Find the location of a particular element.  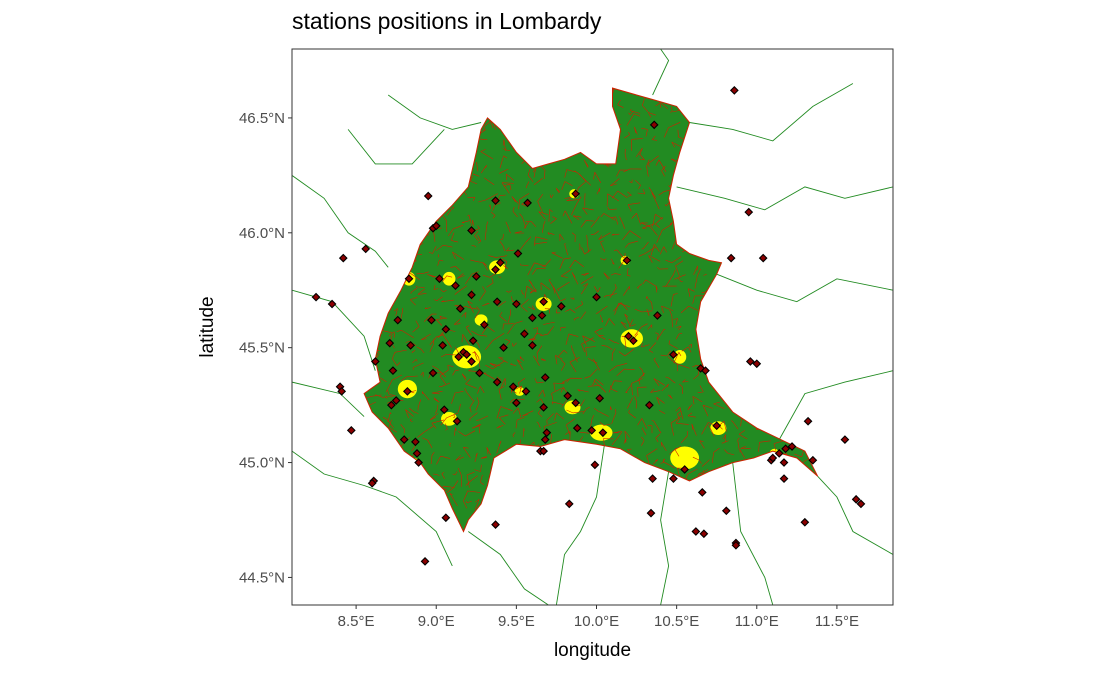

x-tick-label: 9.5°E is located at coordinates (516, 621).